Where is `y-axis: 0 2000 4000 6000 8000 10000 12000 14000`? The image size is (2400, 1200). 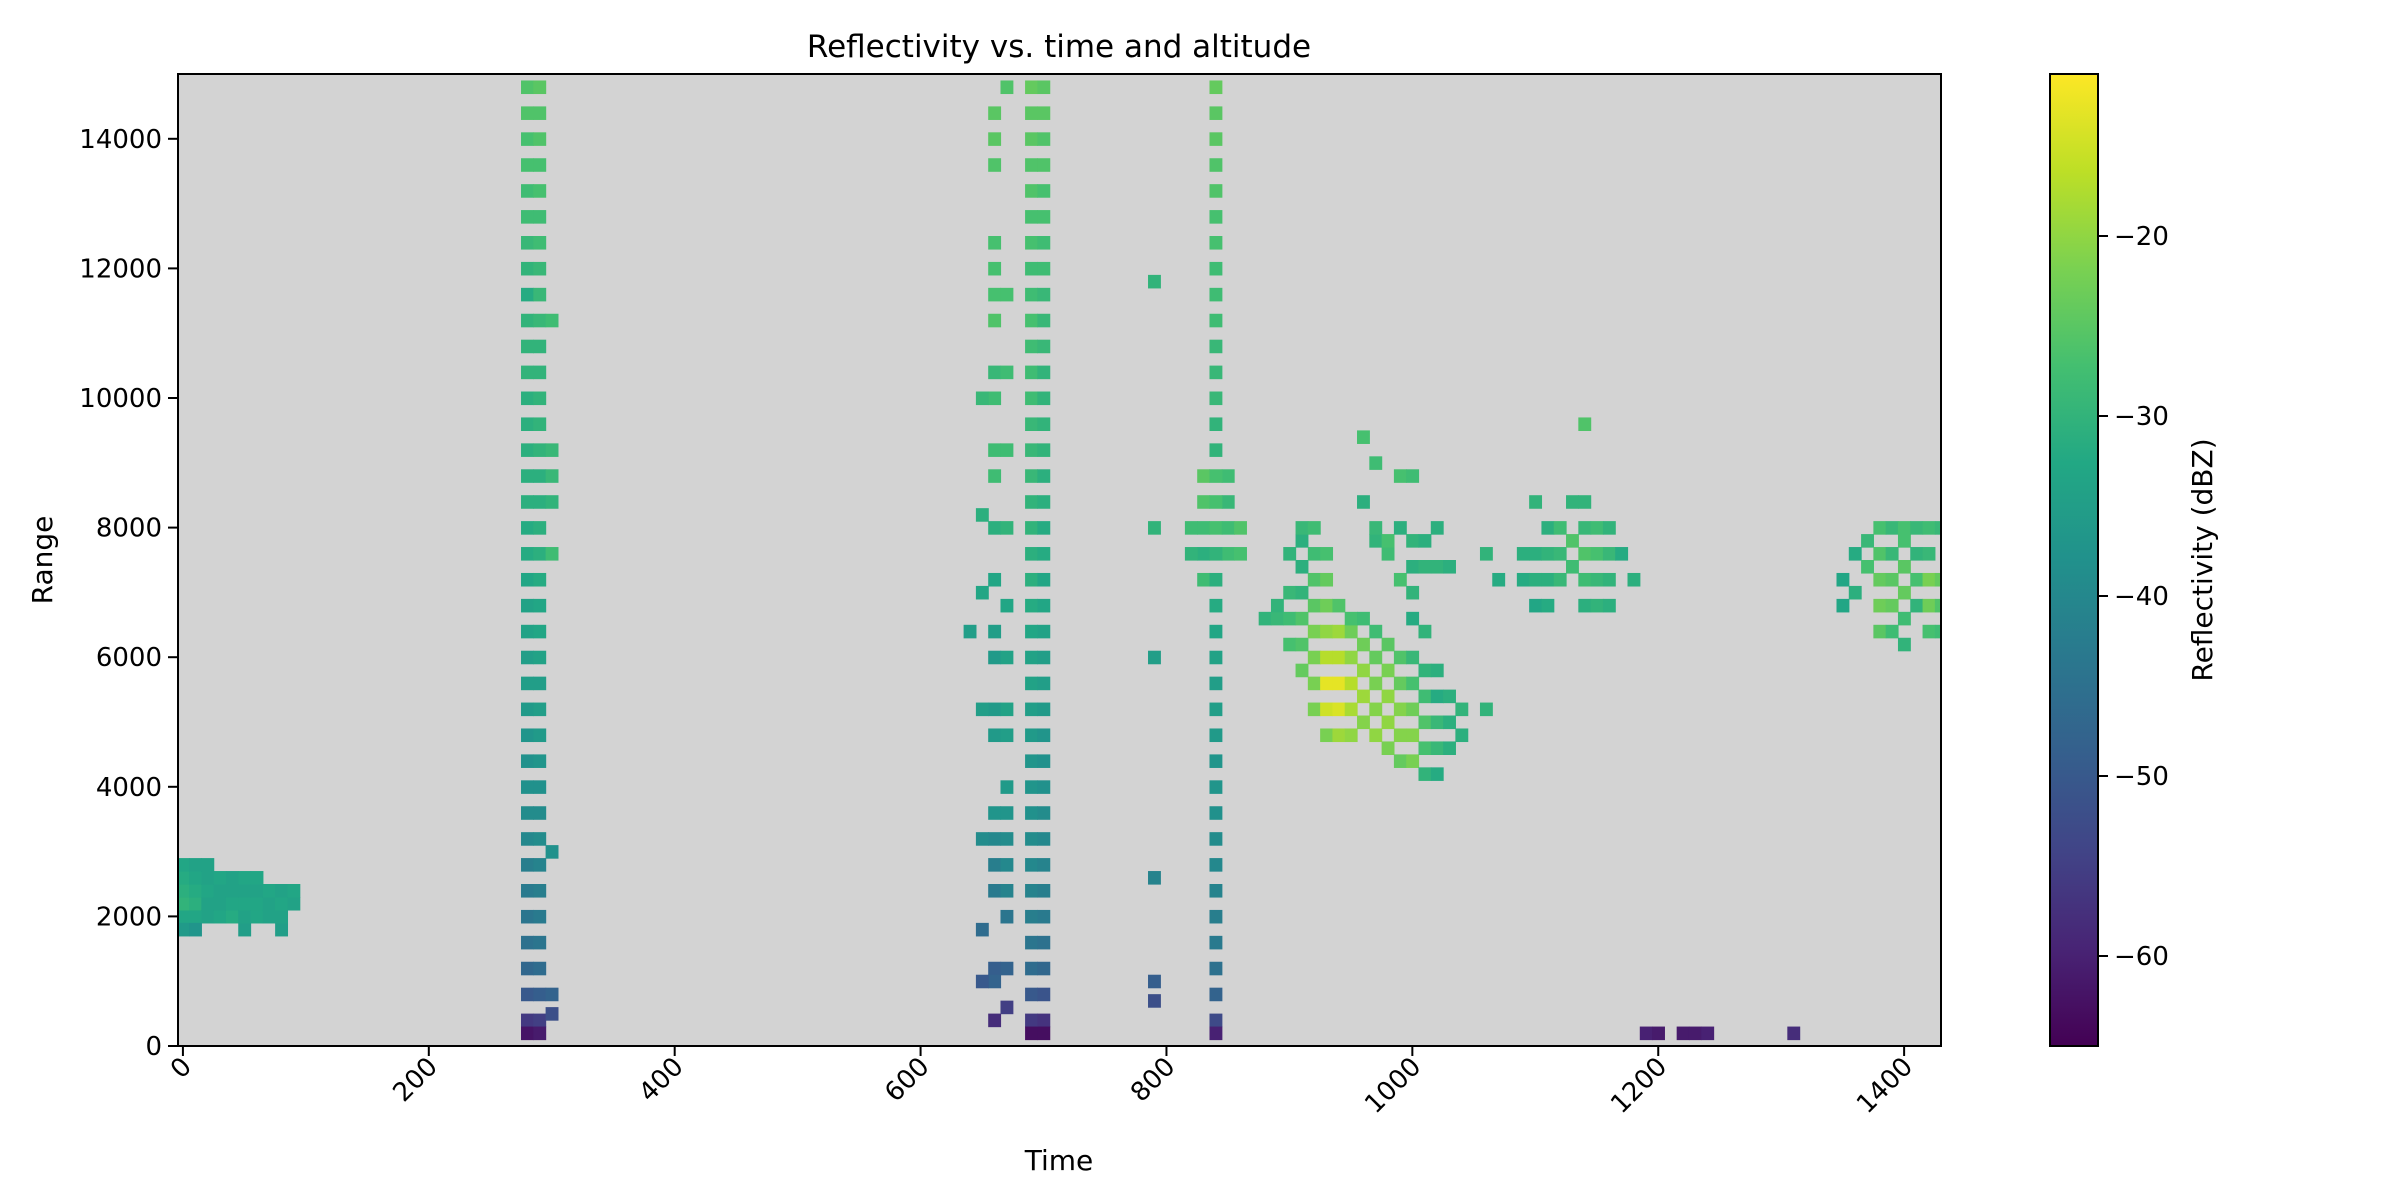 y-axis: 0 2000 4000 6000 8000 10000 12000 14000 is located at coordinates (128, 593).